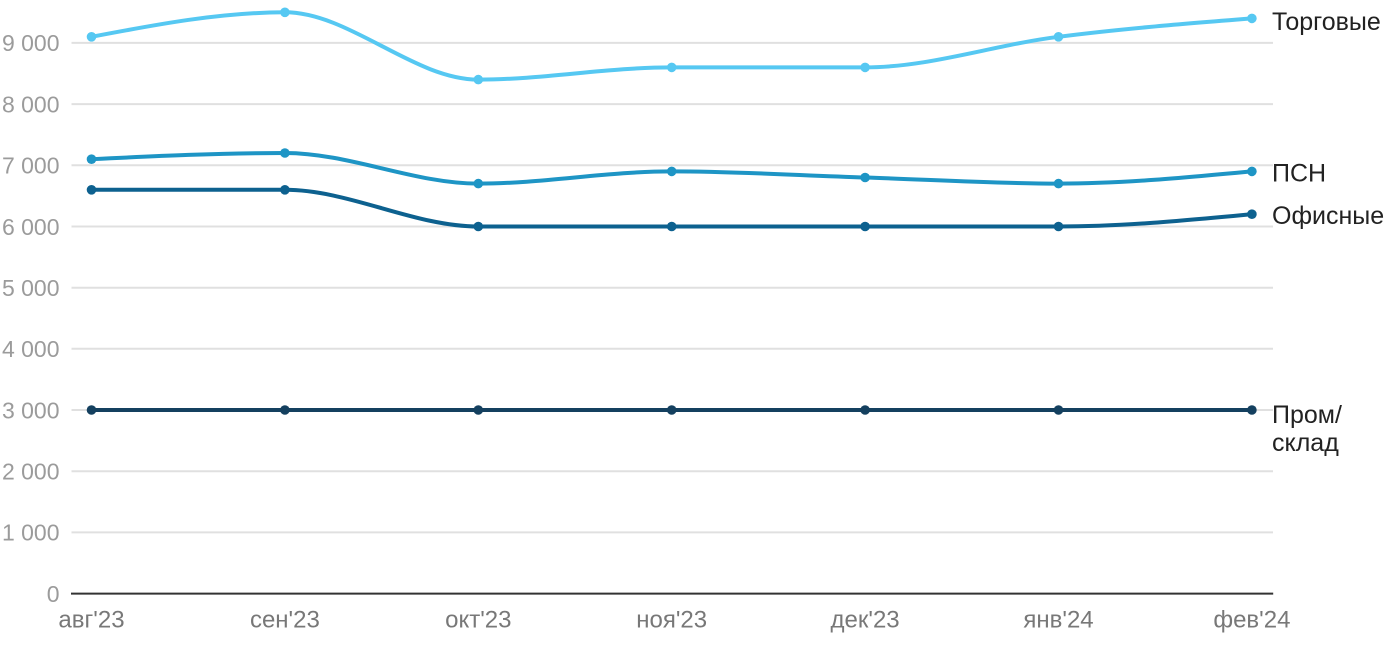 This screenshot has height=650, width=1400. I want to click on svg-text: склад, so click(1305, 443).